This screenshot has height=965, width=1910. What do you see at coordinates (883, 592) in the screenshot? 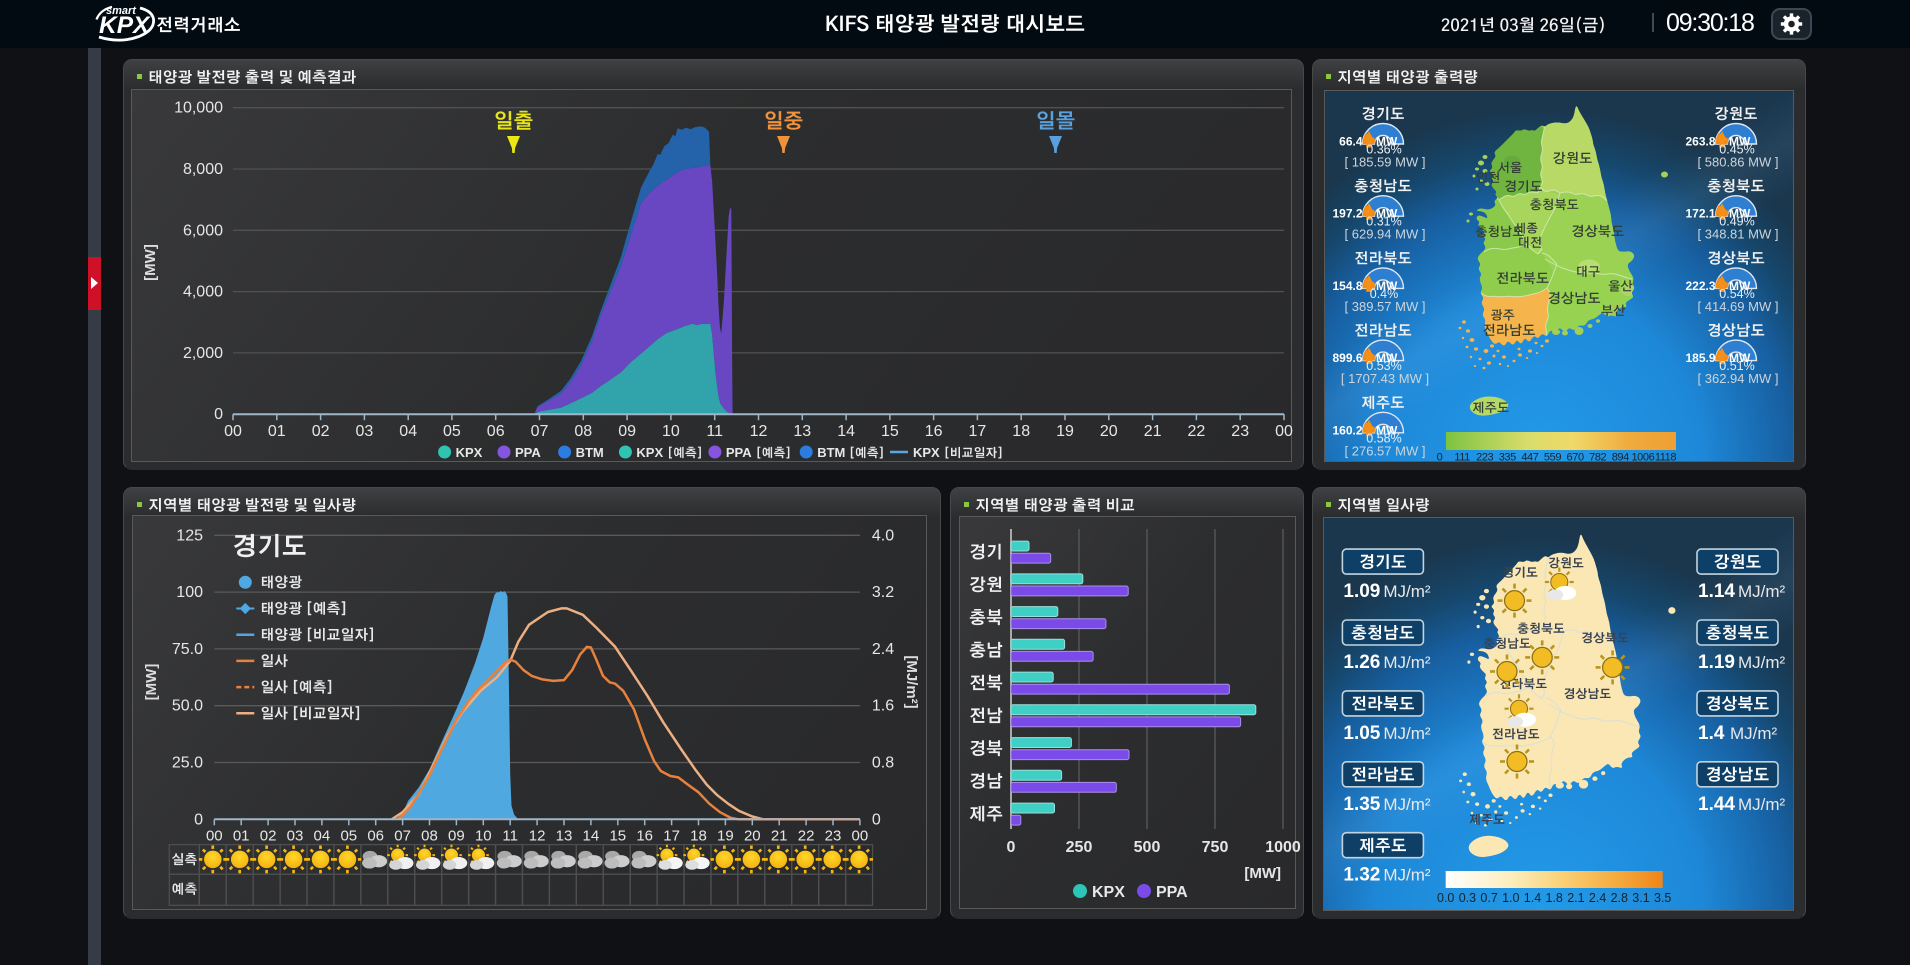
I see `svg-text: 3.2` at bounding box center [883, 592].